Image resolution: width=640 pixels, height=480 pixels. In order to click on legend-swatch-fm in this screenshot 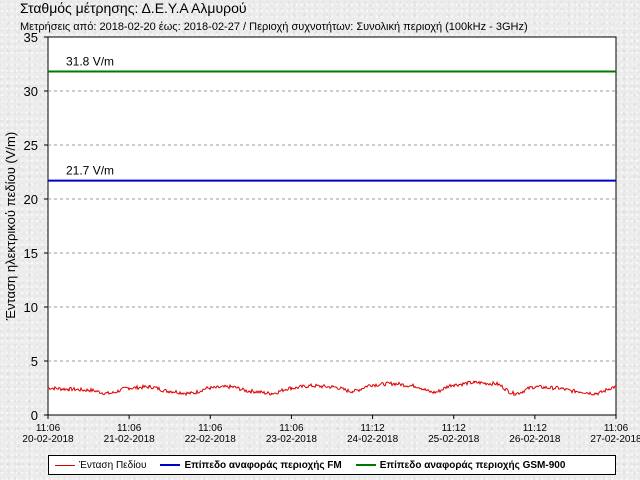, I will do `click(170, 465)`.